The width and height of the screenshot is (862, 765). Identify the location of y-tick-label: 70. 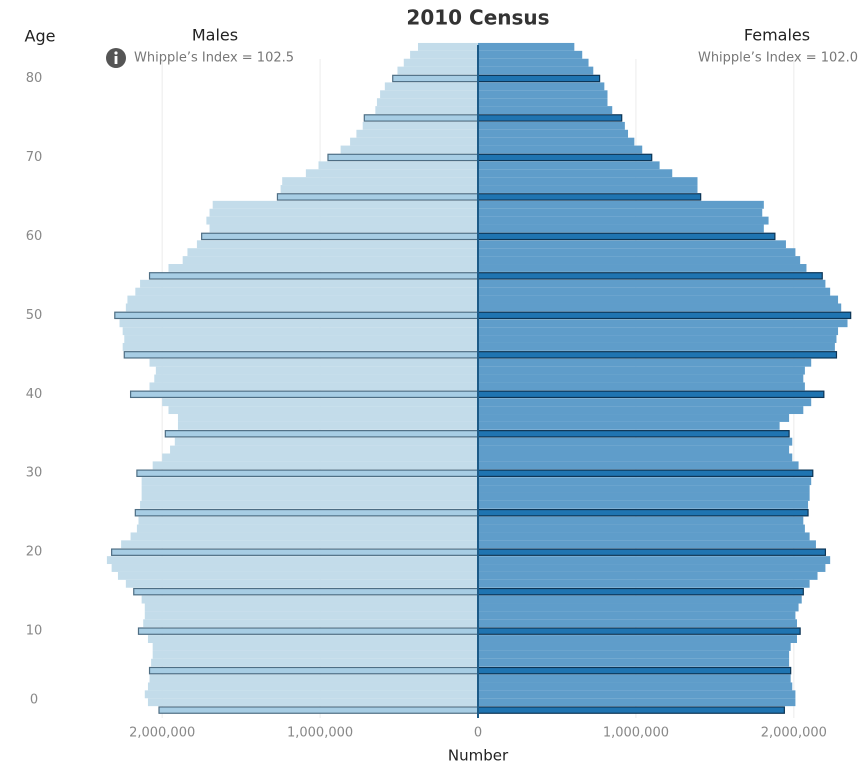
(34, 157).